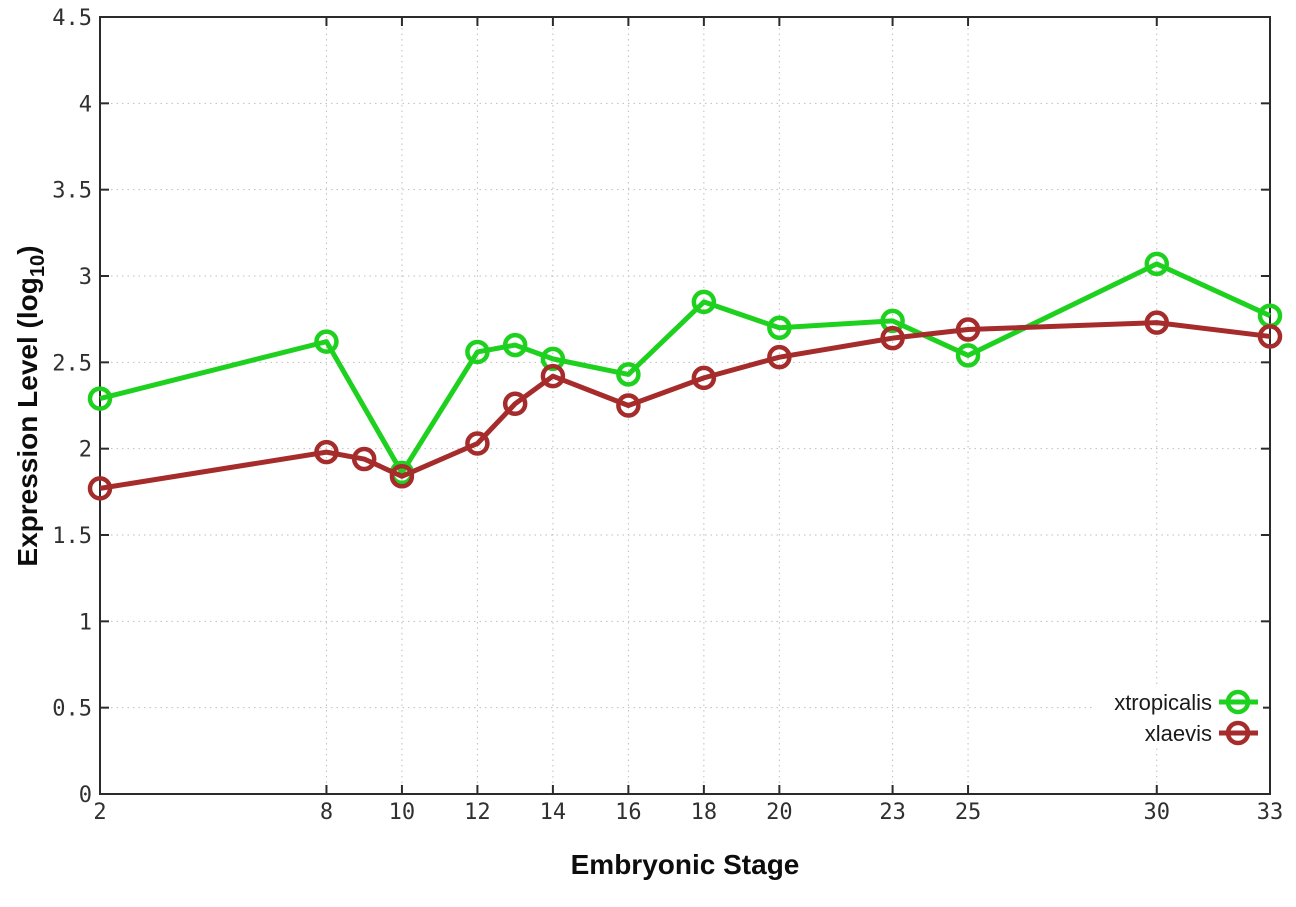 Image resolution: width=1296 pixels, height=907 pixels. What do you see at coordinates (28, 250) in the screenshot?
I see `y-axis-title-close: )` at bounding box center [28, 250].